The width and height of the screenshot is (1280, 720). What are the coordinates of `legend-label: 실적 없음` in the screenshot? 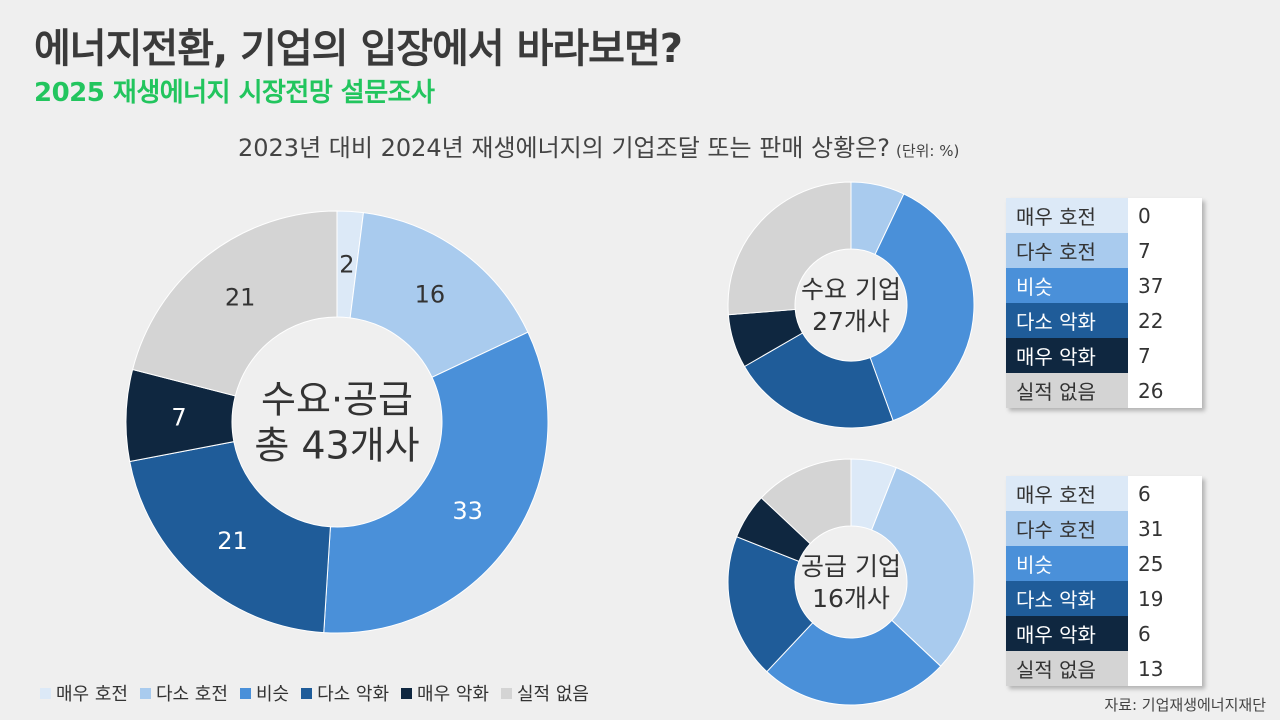 It's located at (553, 694).